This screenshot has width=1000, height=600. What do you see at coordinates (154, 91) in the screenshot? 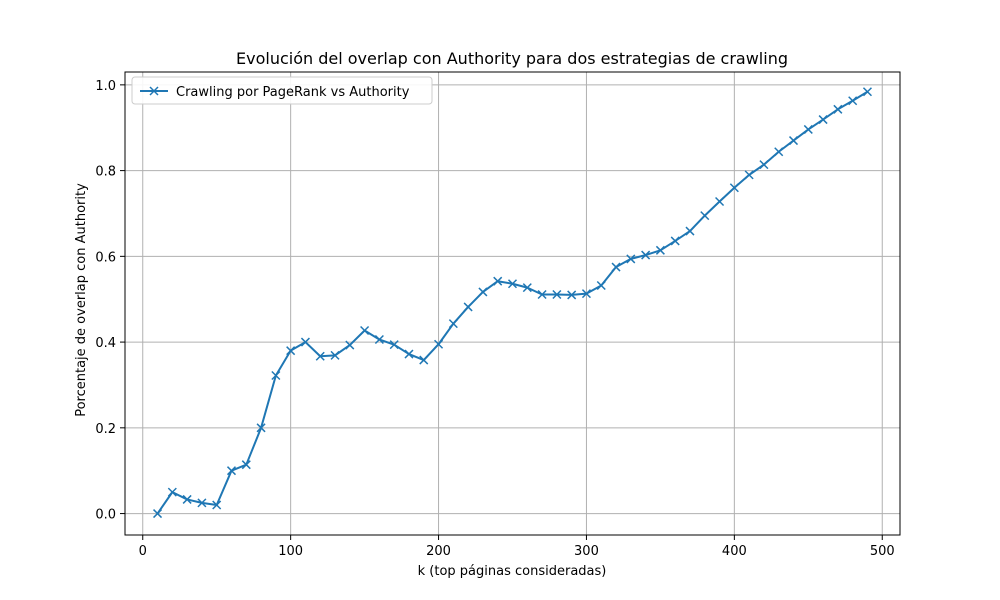
I see `legend-marker` at bounding box center [154, 91].